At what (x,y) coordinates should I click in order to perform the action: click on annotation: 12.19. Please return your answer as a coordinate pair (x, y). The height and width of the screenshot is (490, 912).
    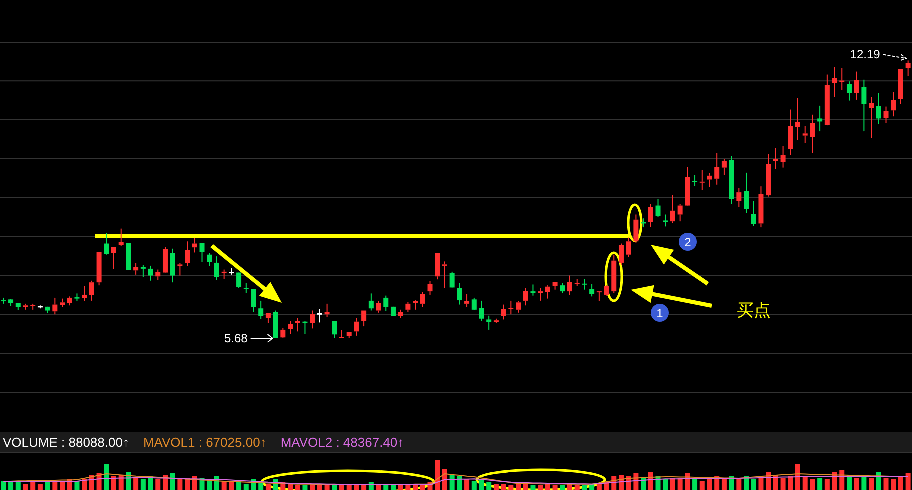
    Looking at the image, I should click on (865, 55).